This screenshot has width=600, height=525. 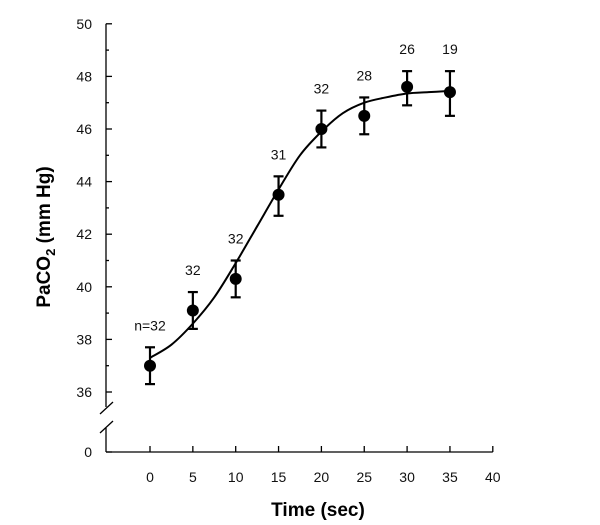 What do you see at coordinates (322, 477) in the screenshot?
I see `x-tick-label: 20` at bounding box center [322, 477].